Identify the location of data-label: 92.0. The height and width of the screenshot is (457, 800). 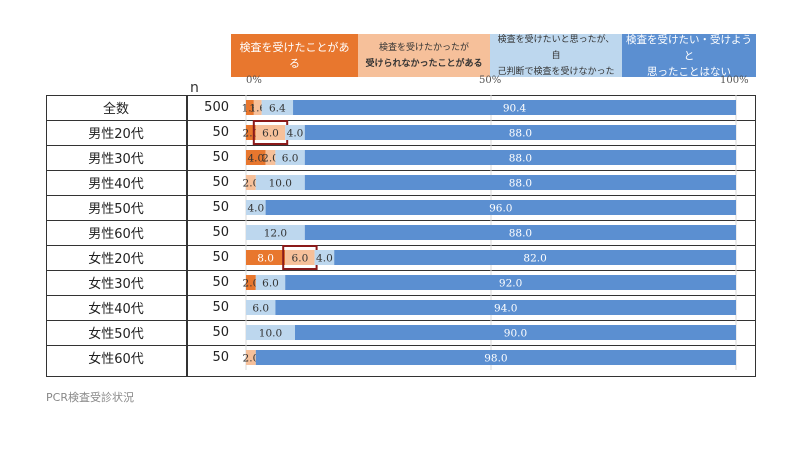
(510, 284).